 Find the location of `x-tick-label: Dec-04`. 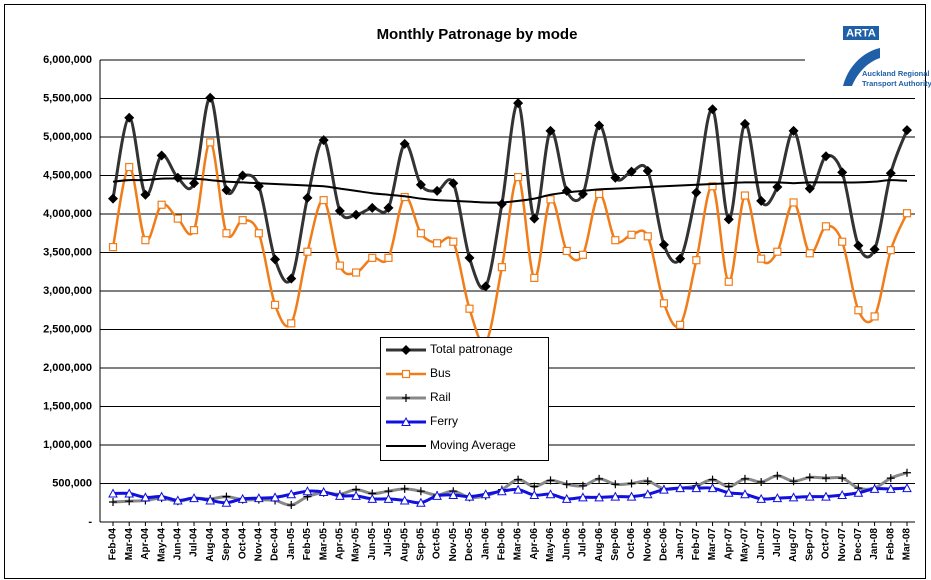

x-tick-label: Dec-04 is located at coordinates (275, 544).